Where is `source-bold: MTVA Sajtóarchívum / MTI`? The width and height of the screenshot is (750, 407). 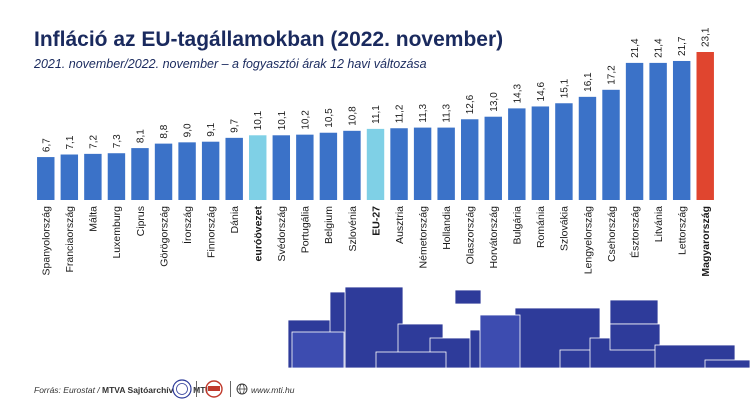 source-bold: MTVA Sajtóarchívum / MTI is located at coordinates (155, 390).